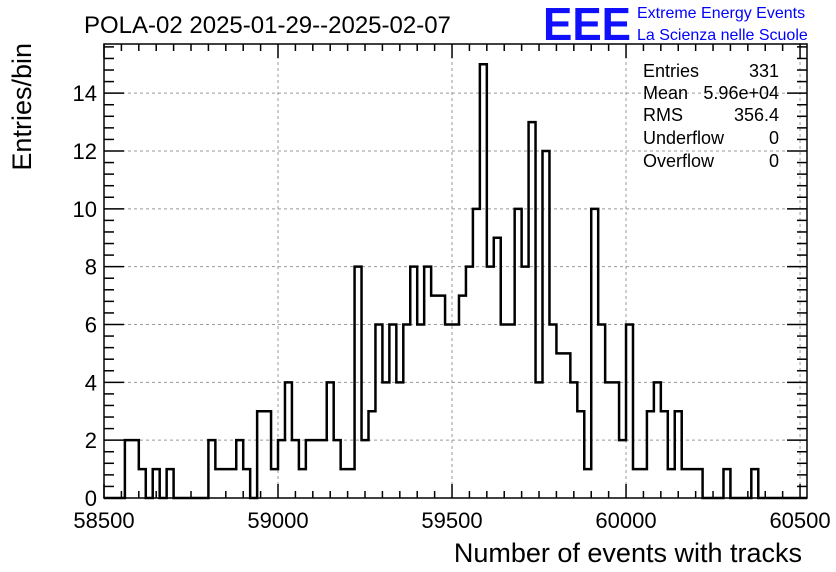 This screenshot has height=572, width=836. What do you see at coordinates (671, 71) in the screenshot?
I see `stats-label-entries: Entries` at bounding box center [671, 71].